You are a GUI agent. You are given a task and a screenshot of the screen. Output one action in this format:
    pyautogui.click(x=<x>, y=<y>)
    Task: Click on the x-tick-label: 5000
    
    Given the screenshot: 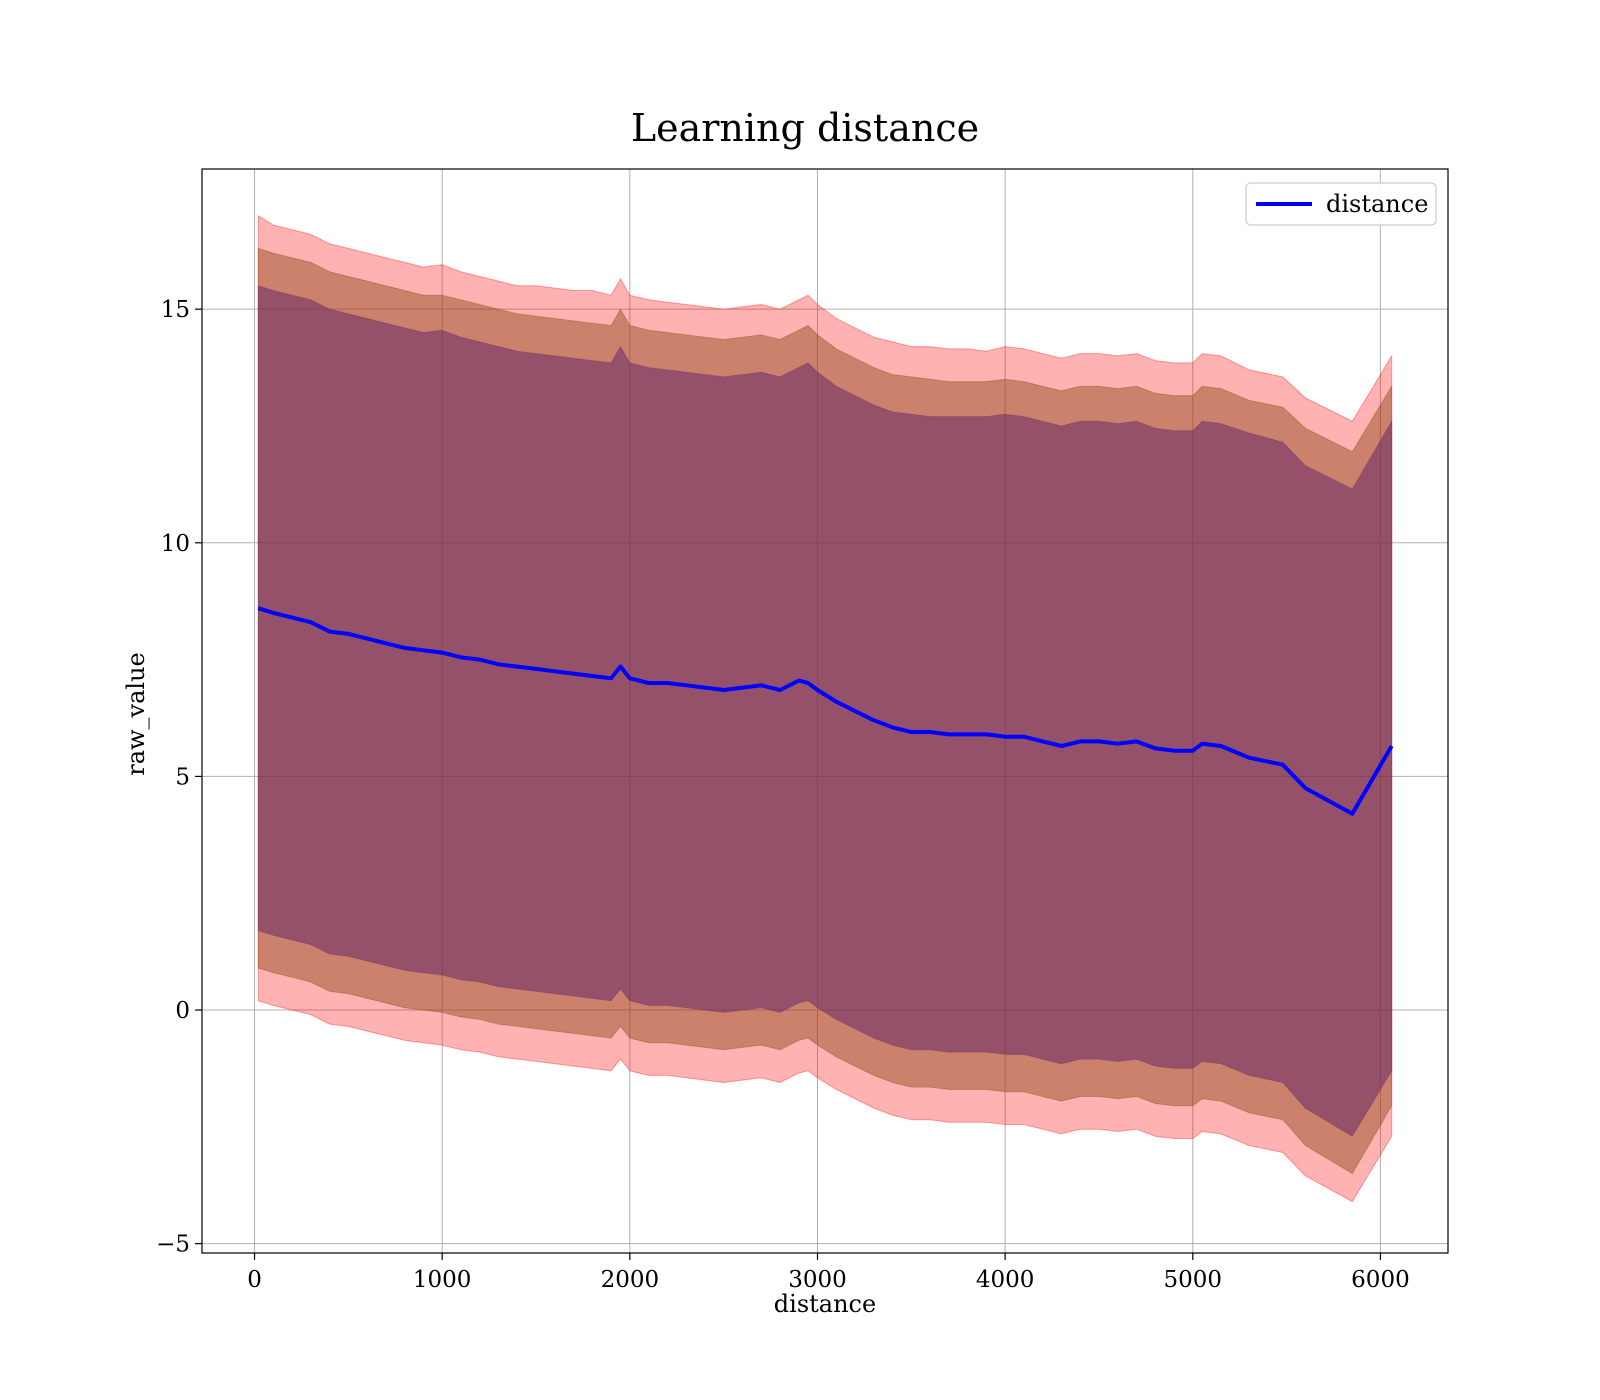 What is the action you would take?
    pyautogui.click(x=1193, y=1280)
    